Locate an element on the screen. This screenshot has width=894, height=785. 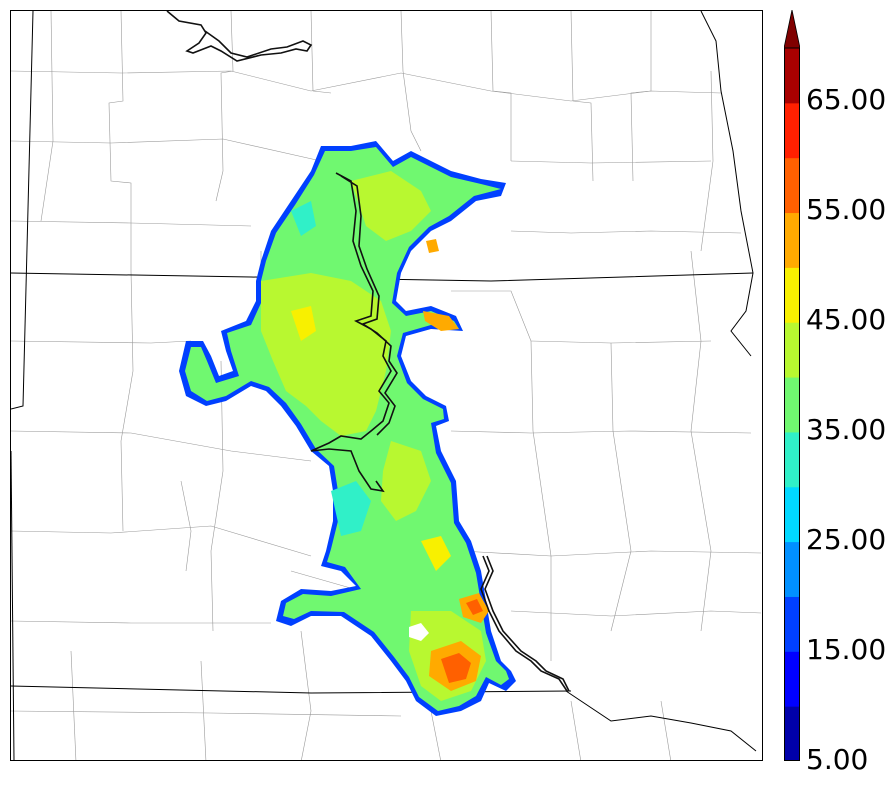
field-region-yellow is located at coordinates (303, 323).